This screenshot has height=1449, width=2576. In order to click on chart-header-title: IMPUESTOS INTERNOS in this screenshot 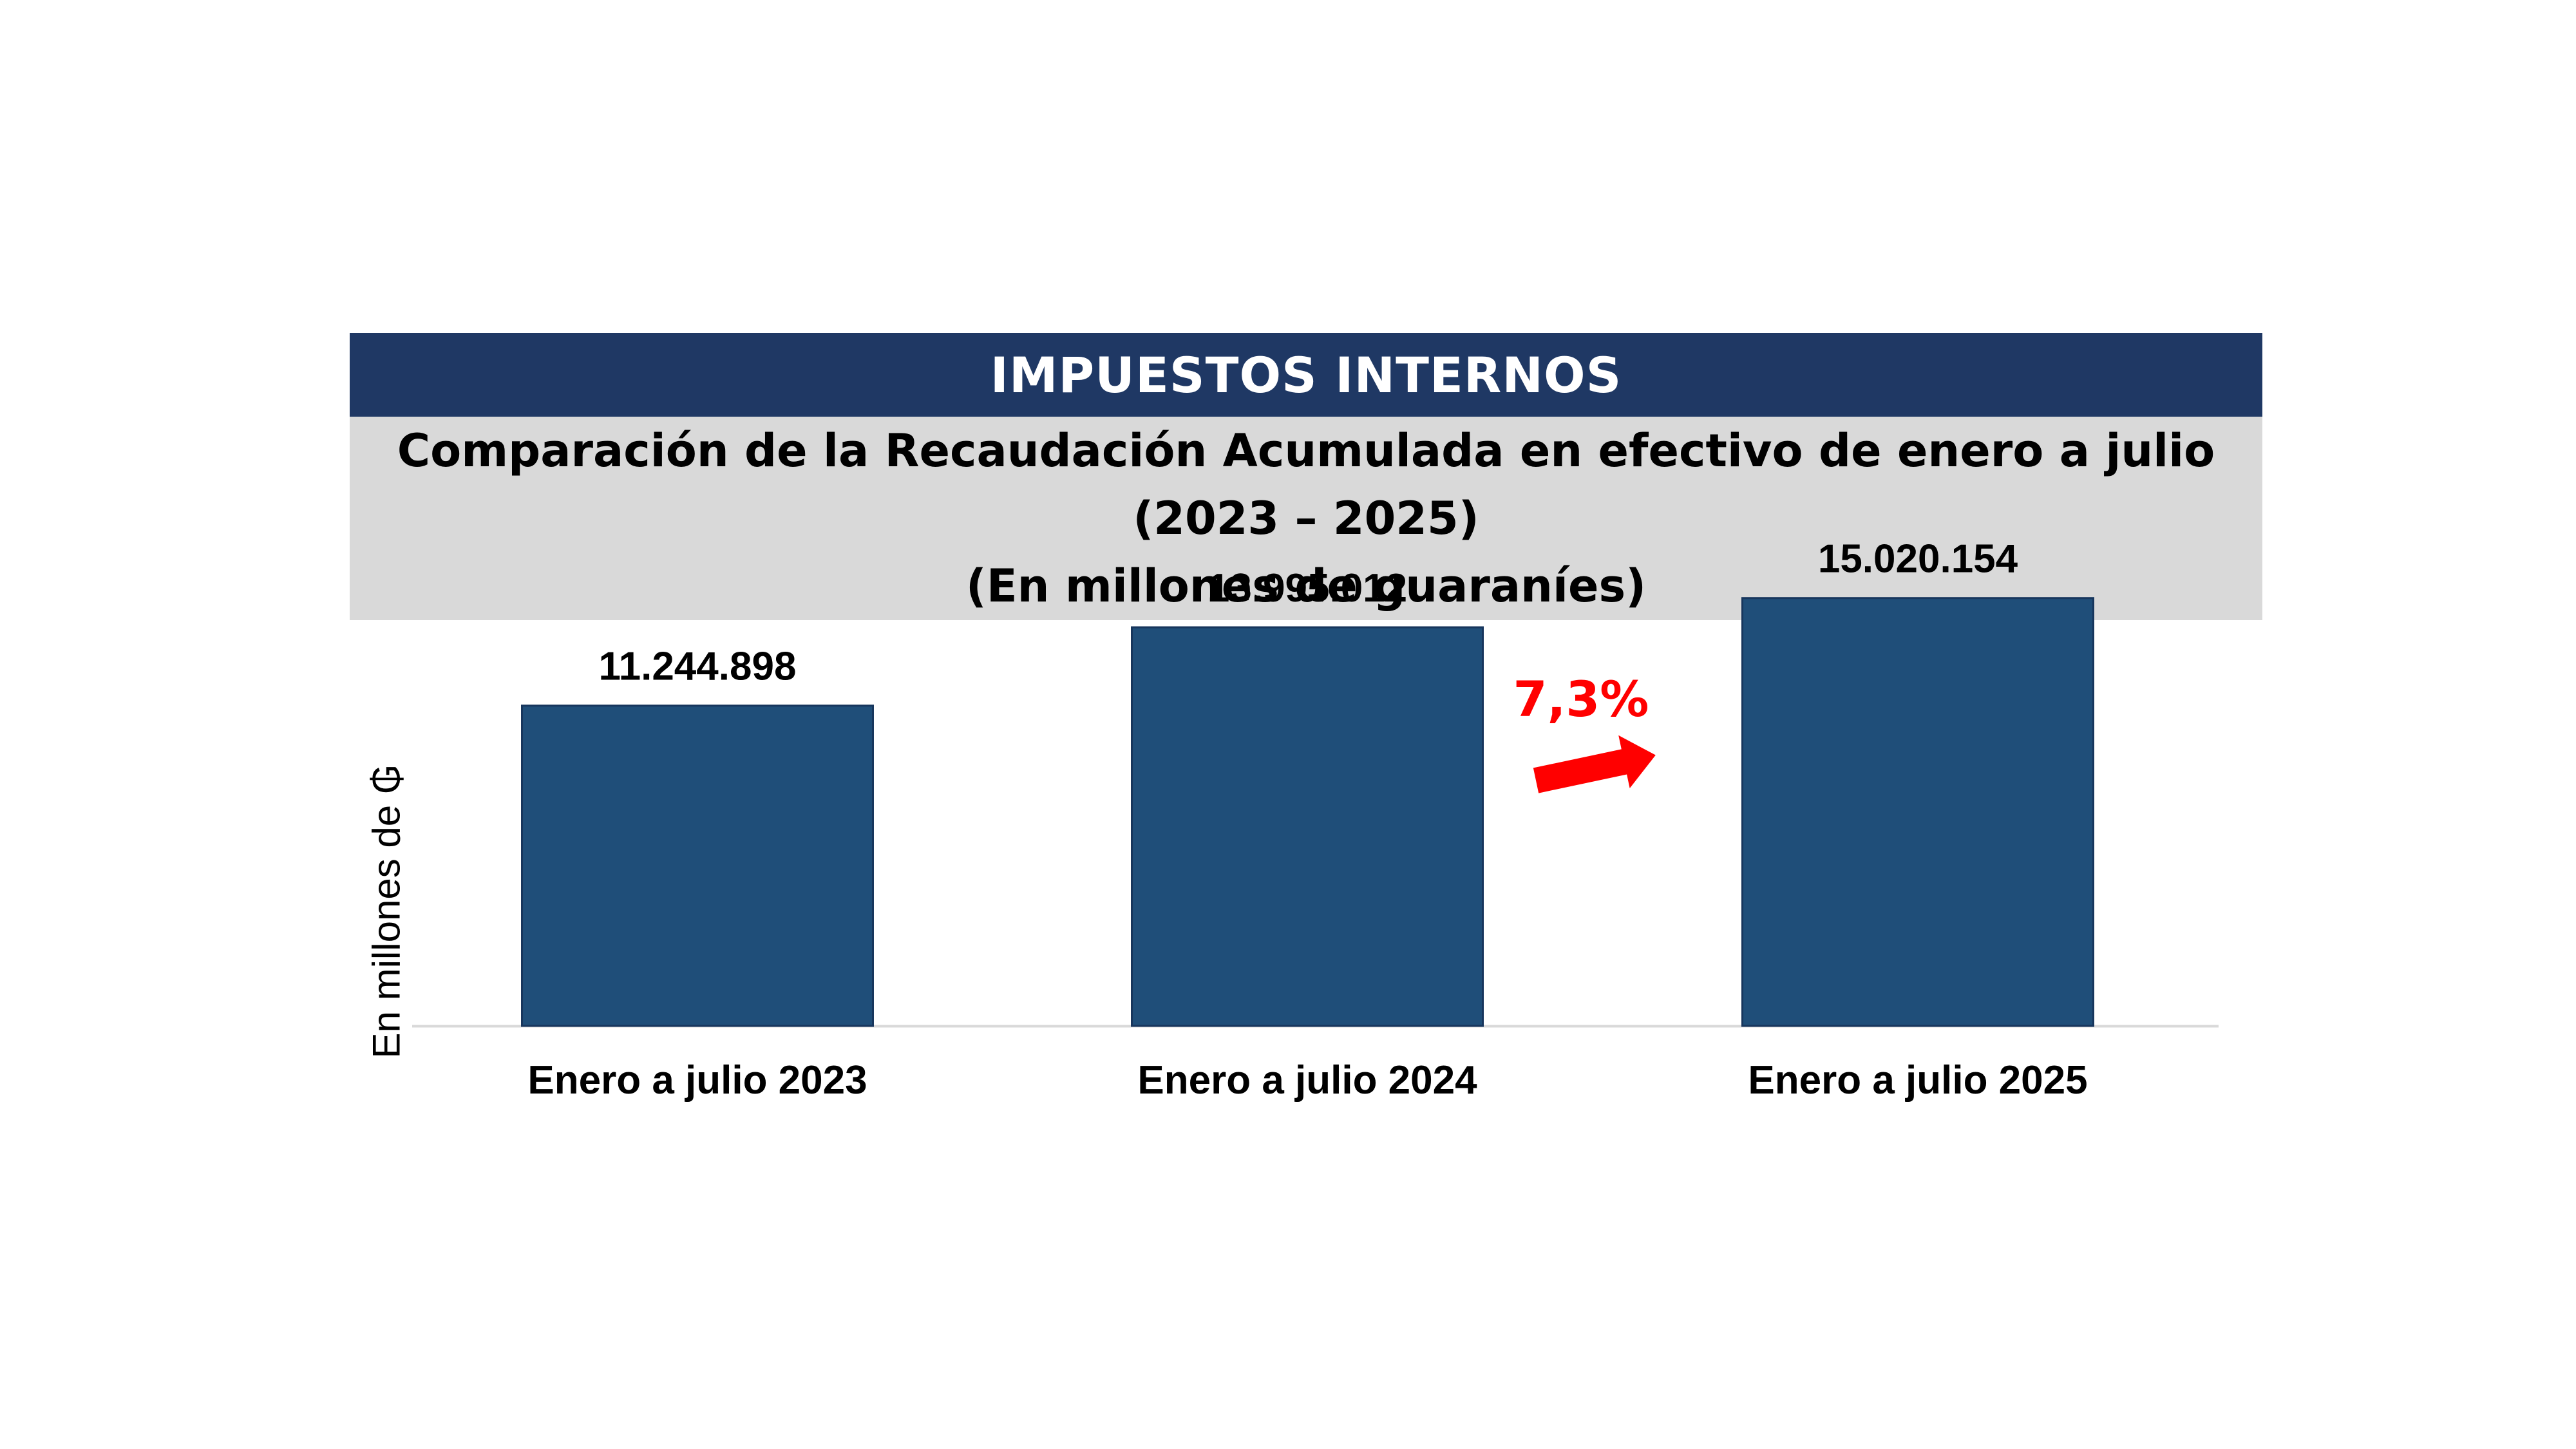, I will do `click(1306, 375)`.